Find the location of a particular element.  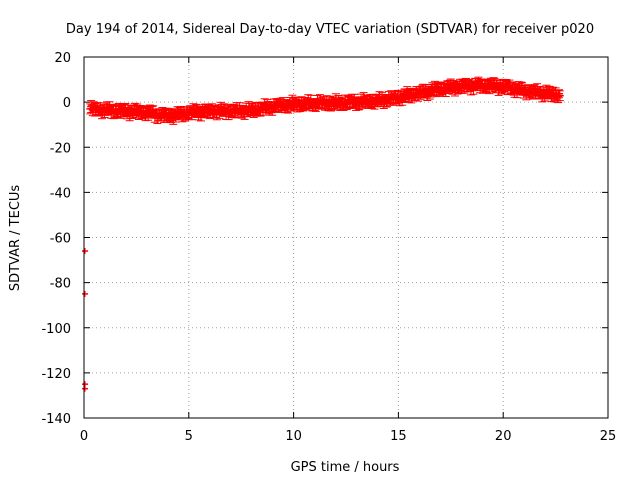

y-tick-label: -40 is located at coordinates (60, 193).